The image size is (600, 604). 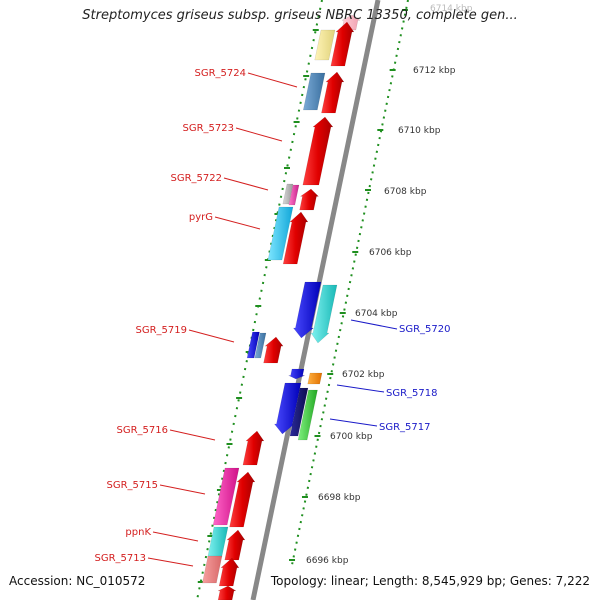 I want to click on scale-label: 6698 kbp, so click(x=339, y=498).